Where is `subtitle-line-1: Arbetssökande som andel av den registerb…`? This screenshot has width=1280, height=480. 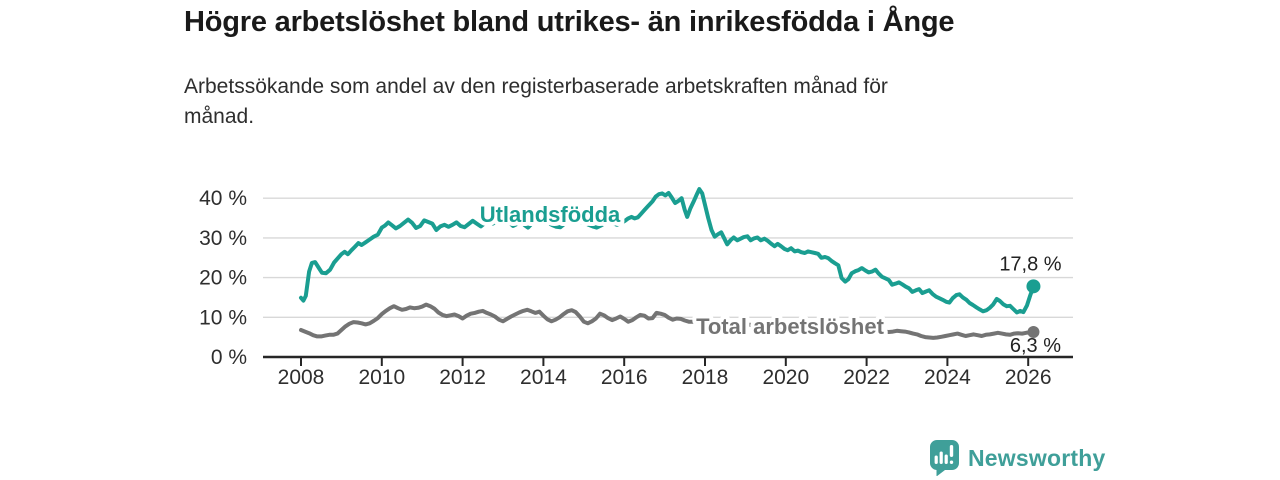
subtitle-line-1: Arbetssökande som andel av den registerb… is located at coordinates (536, 86).